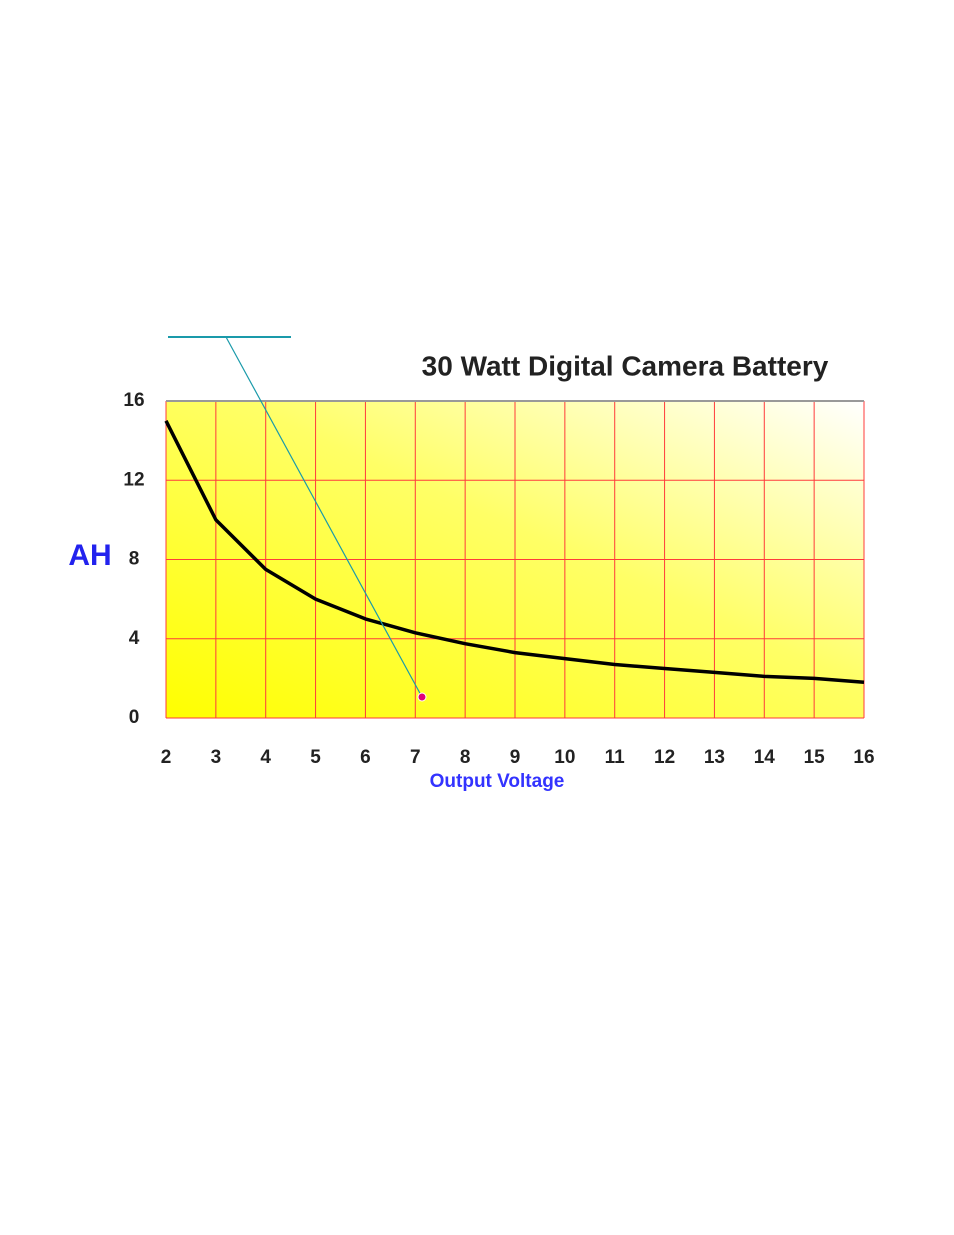  What do you see at coordinates (564, 757) in the screenshot?
I see `x-tick-label: 10` at bounding box center [564, 757].